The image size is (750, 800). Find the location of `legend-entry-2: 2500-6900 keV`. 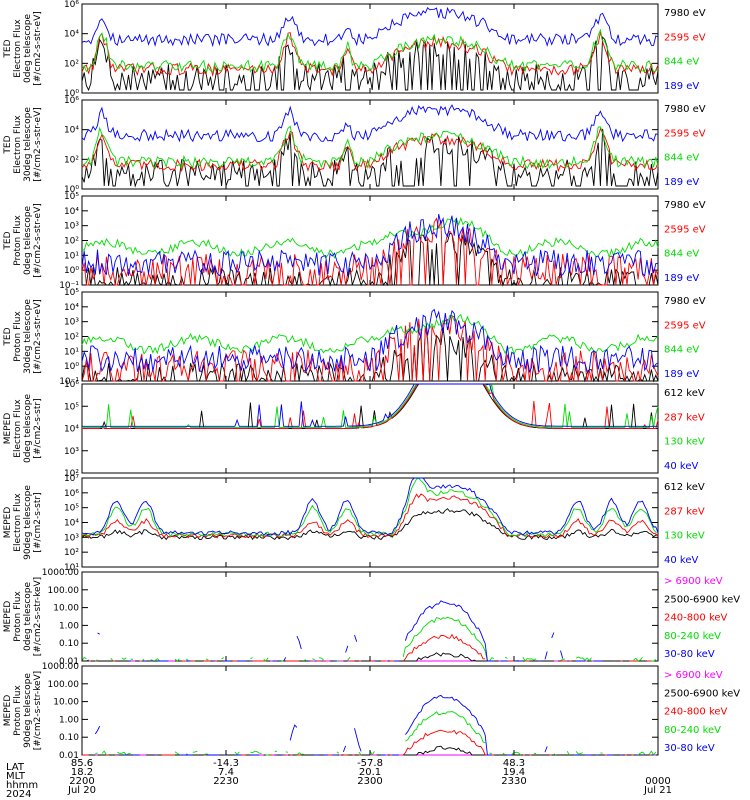

legend-entry-2: 2500-6900 keV is located at coordinates (702, 599).